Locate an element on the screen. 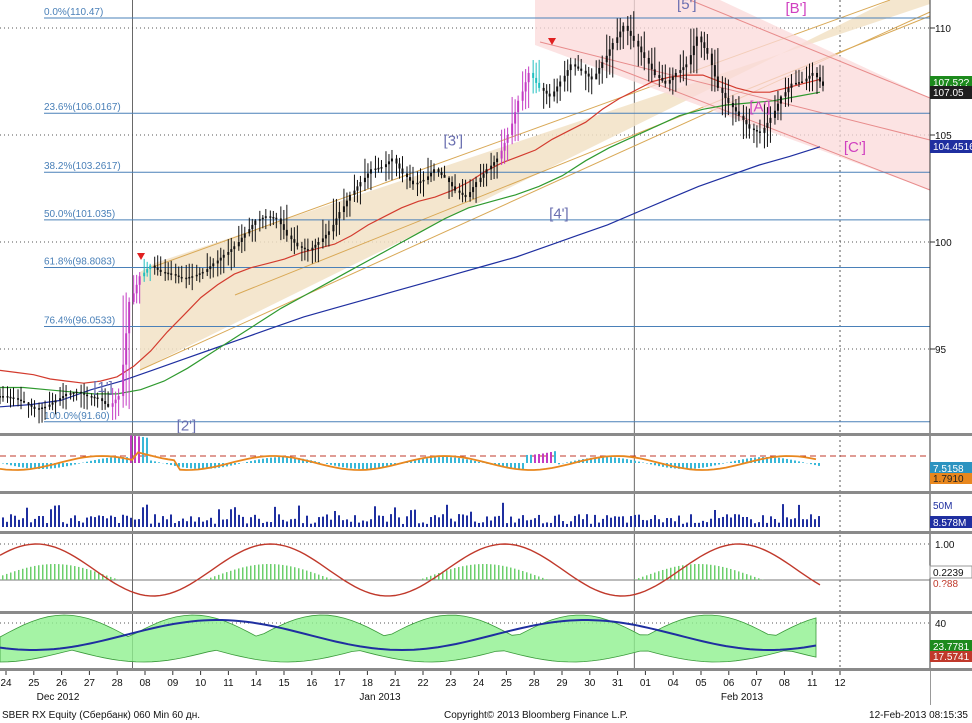  adx-line is located at coordinates (408, 635).